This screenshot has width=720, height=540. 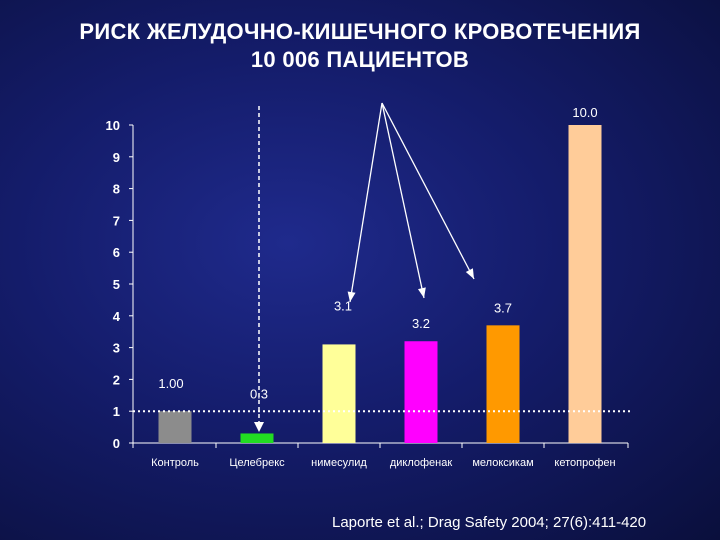 What do you see at coordinates (339, 463) in the screenshot?
I see `category-label: нимесулид` at bounding box center [339, 463].